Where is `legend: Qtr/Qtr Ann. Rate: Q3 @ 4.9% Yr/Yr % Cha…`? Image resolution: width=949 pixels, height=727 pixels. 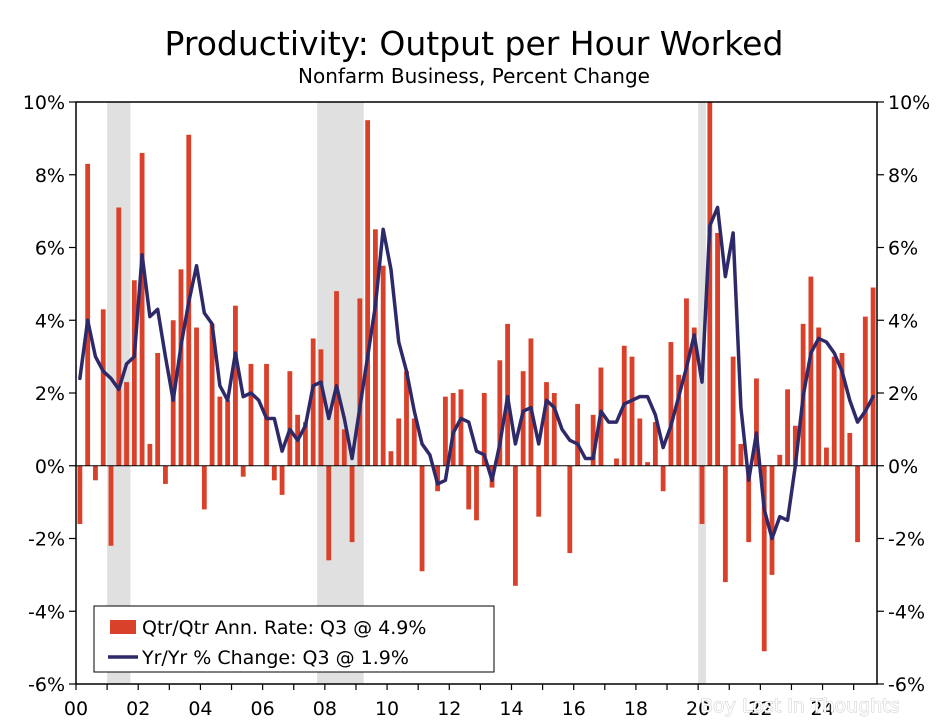
legend: Qtr/Qtr Ann. Rate: Q3 @ 4.9% Yr/Yr % Cha… is located at coordinates (294, 639).